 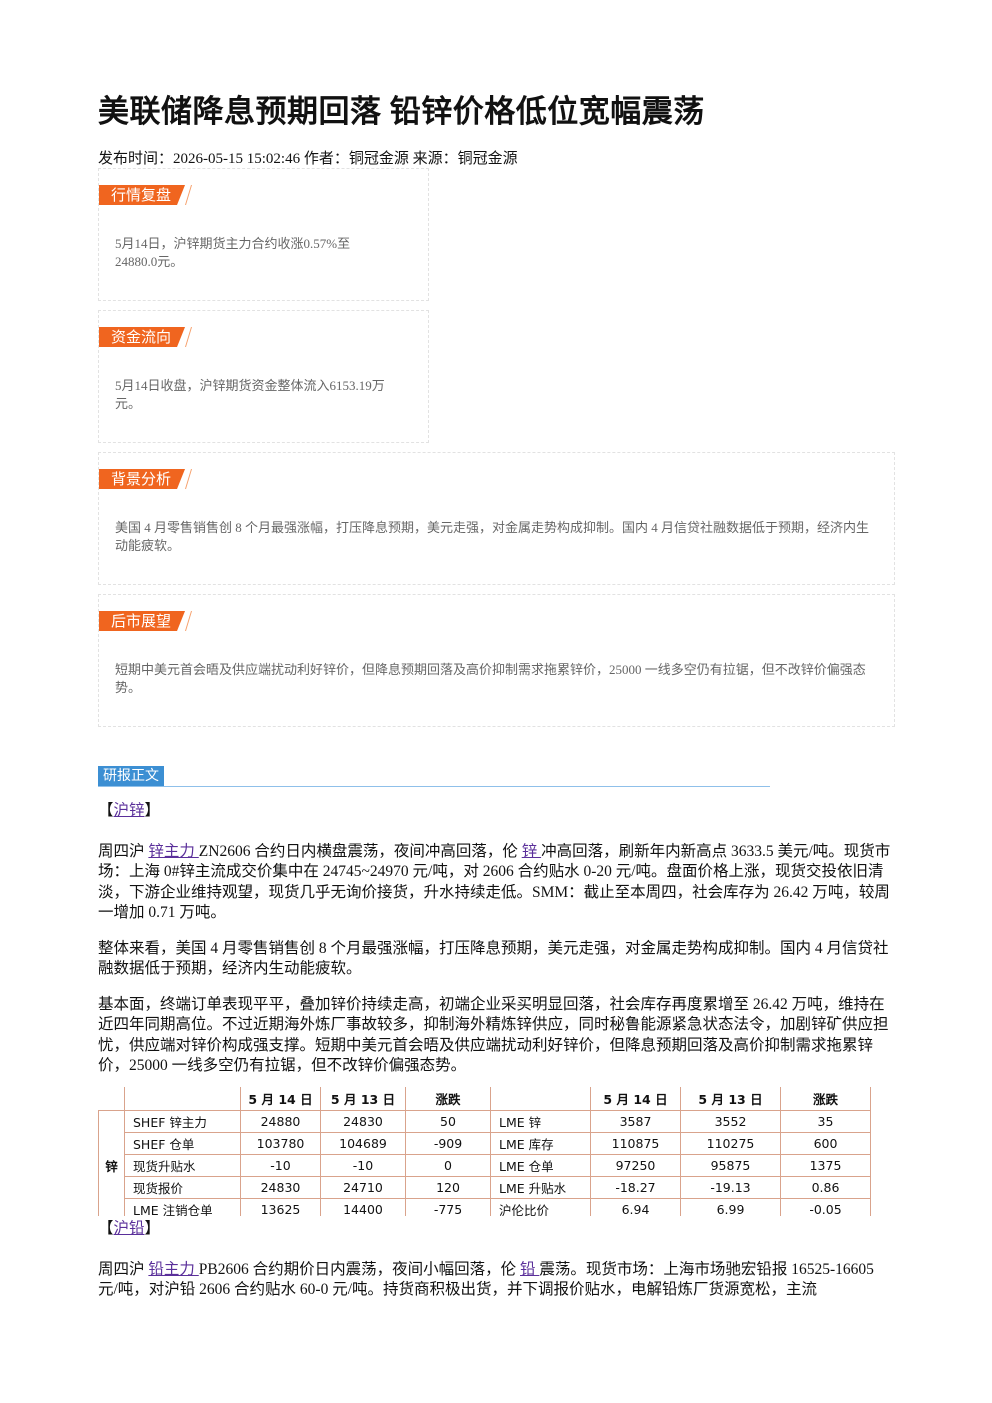 What do you see at coordinates (540, 1207) in the screenshot?
I see `item-name: 沪伦比价` at bounding box center [540, 1207].